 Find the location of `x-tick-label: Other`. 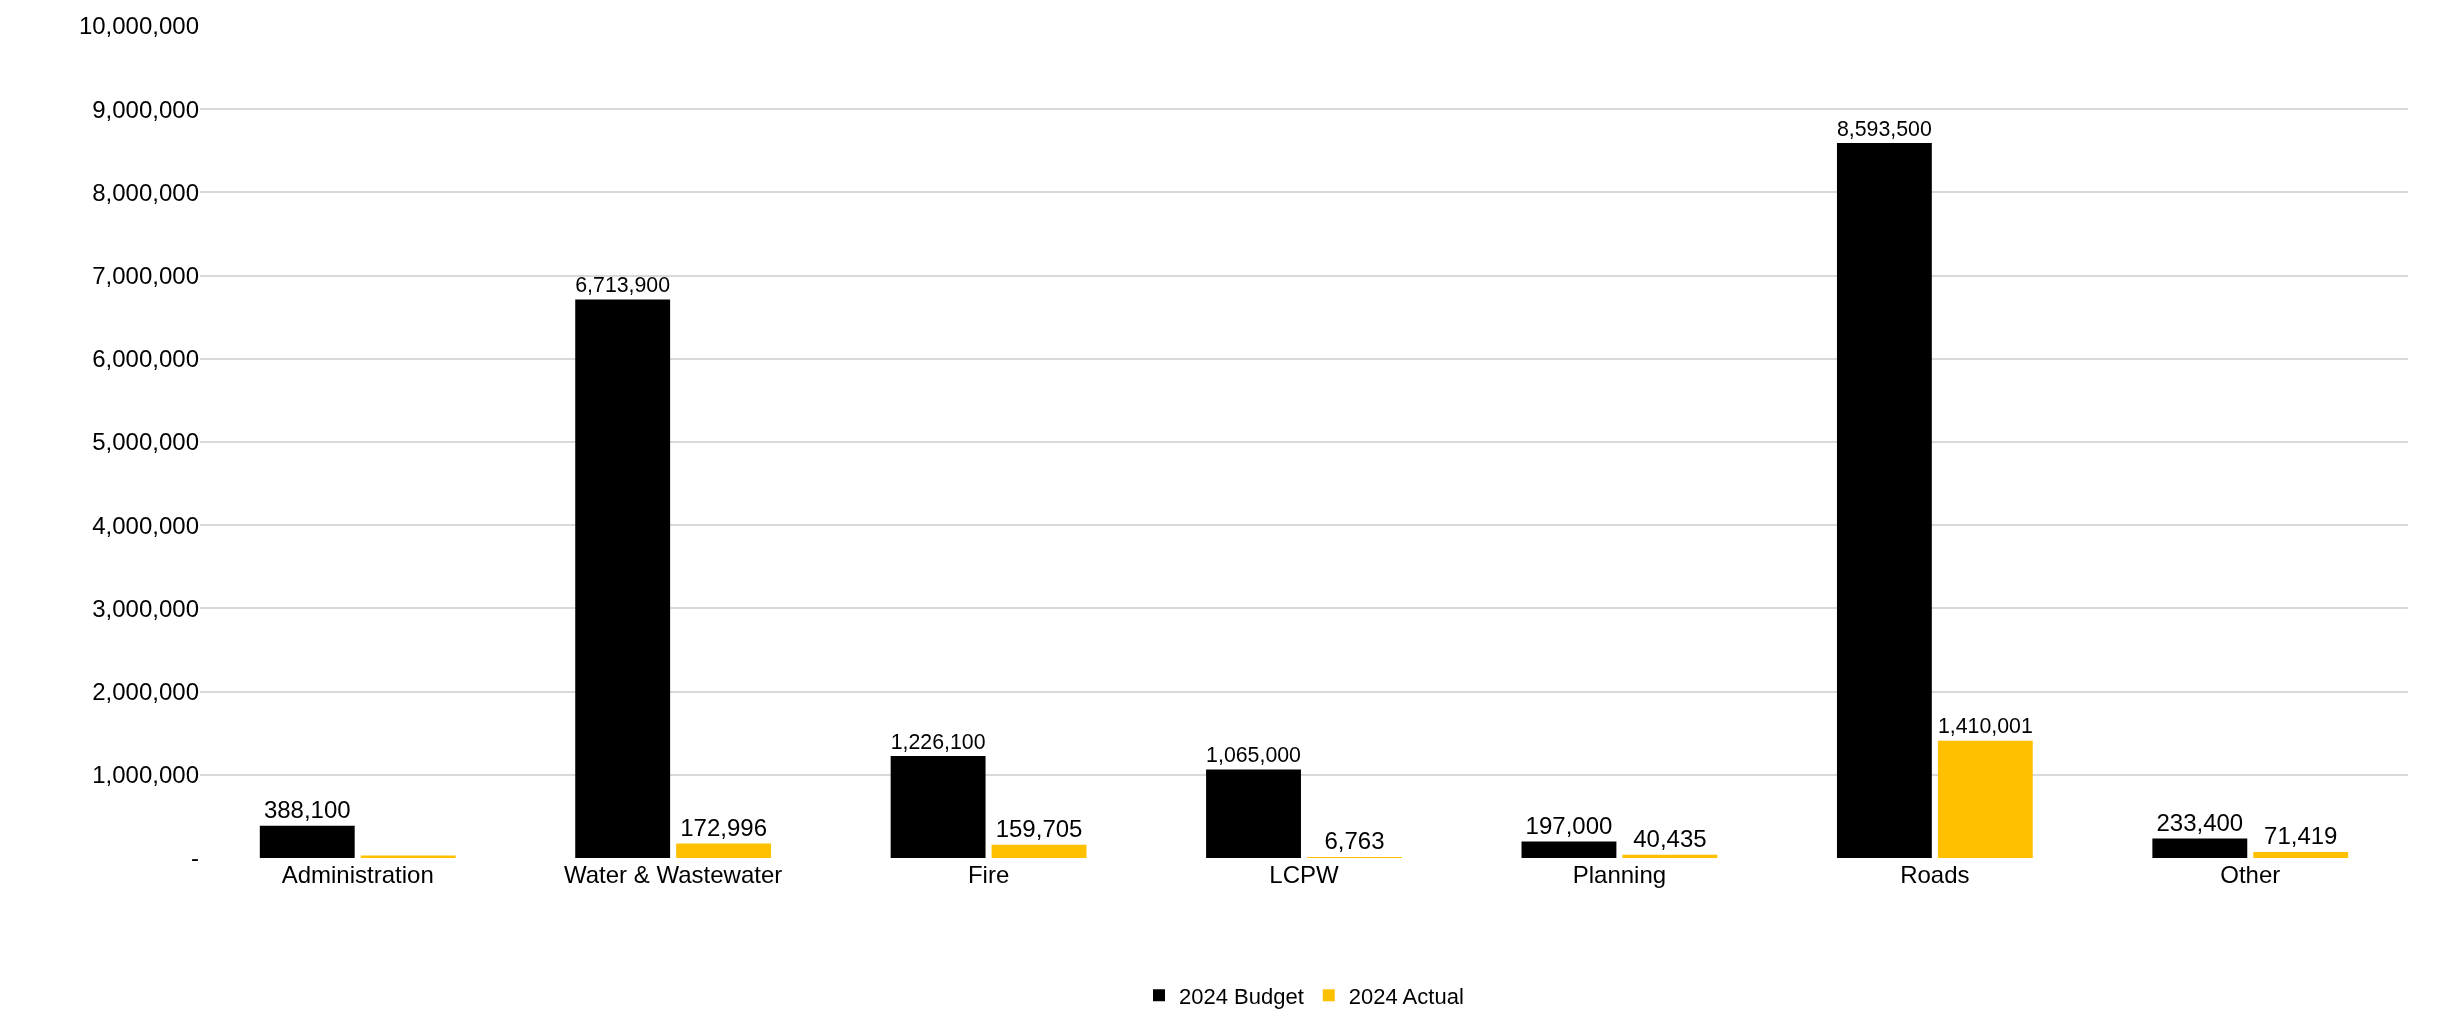

x-tick-label: Other is located at coordinates (2250, 874).